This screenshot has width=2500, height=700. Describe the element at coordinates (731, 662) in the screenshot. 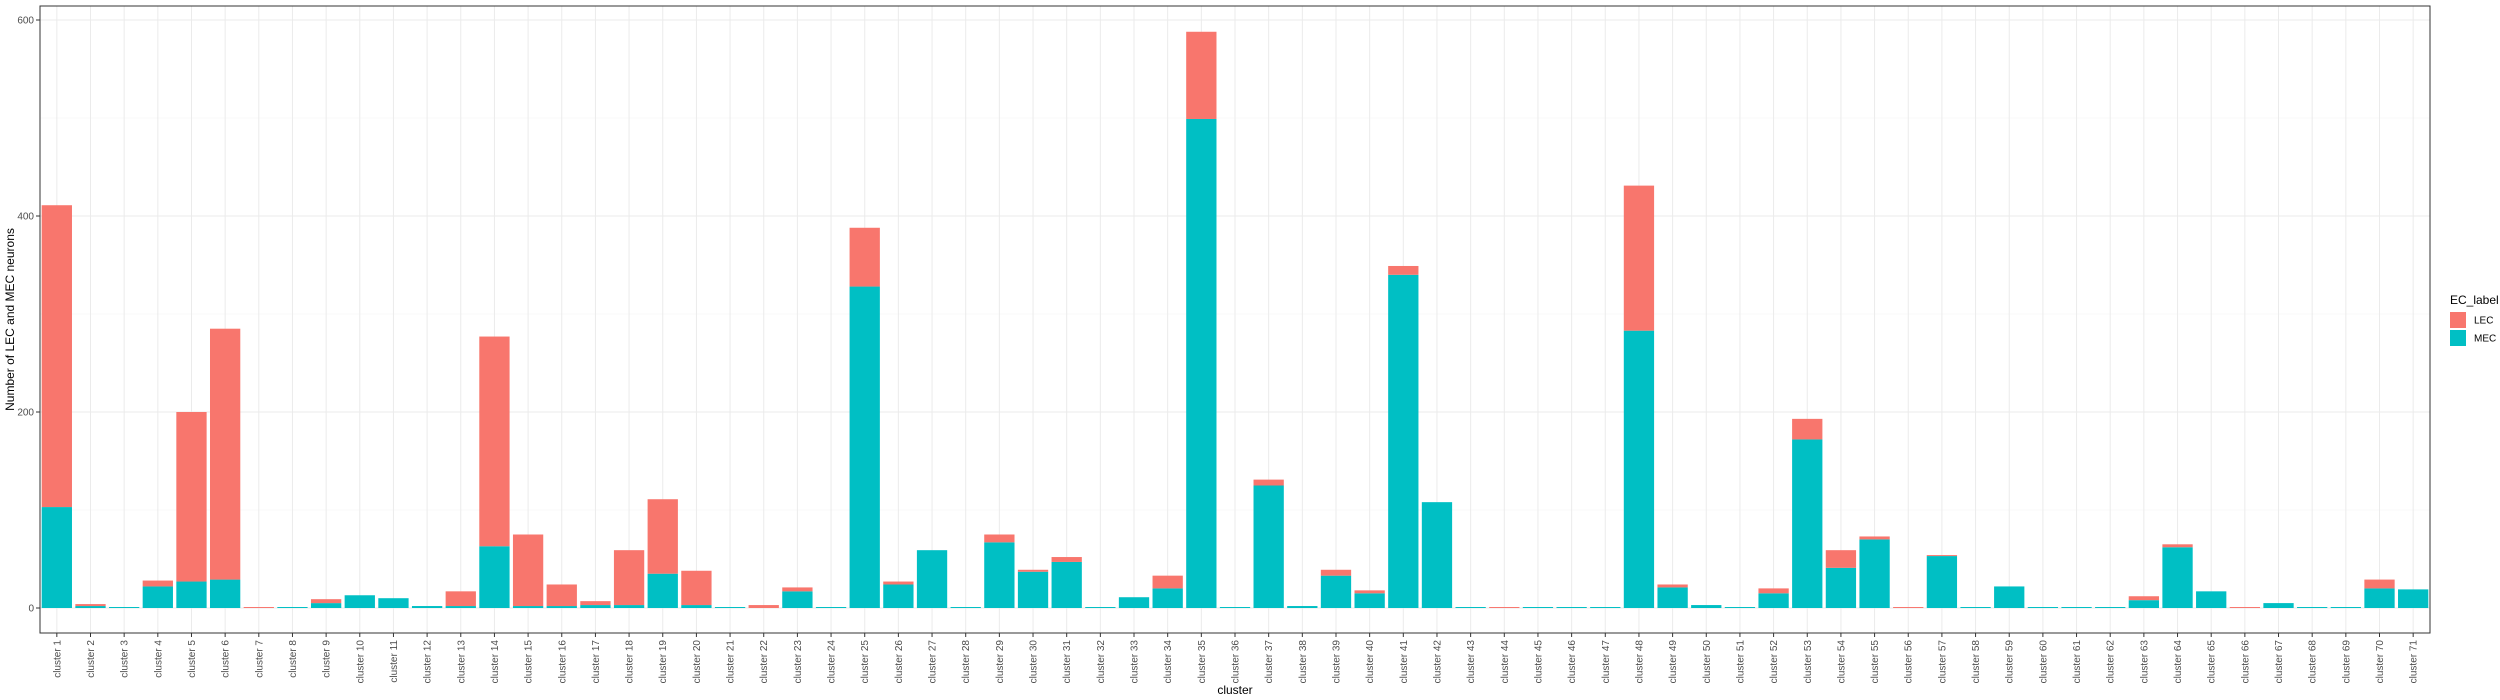

I see `x-tick-label: cluster 21` at that location.